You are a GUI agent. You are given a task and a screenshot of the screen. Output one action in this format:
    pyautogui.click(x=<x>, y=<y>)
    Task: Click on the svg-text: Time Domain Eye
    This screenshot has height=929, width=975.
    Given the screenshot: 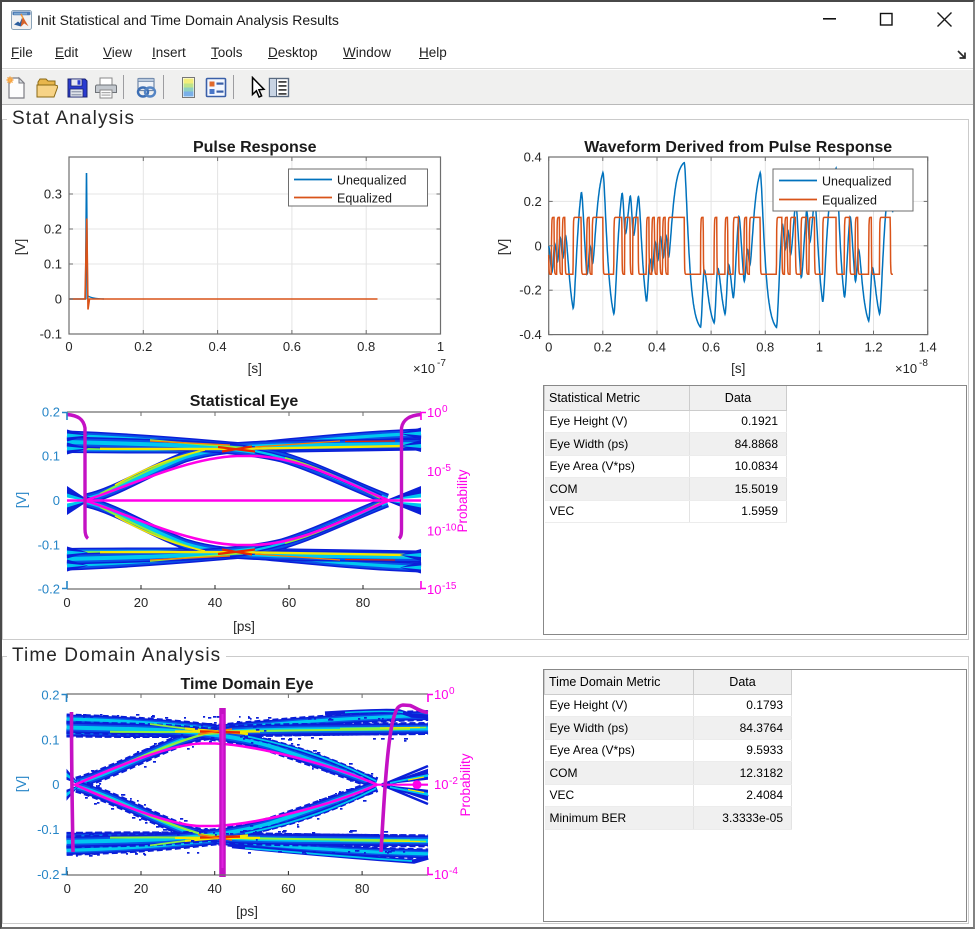 What is the action you would take?
    pyautogui.click(x=246, y=684)
    